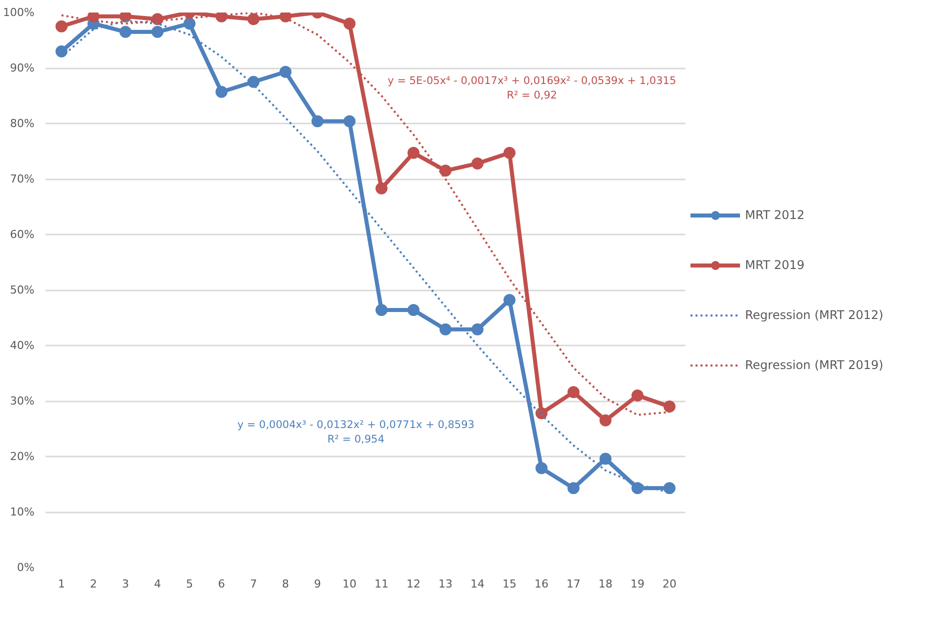 This screenshot has height=625, width=949. What do you see at coordinates (355, 432) in the screenshot?
I see `annotation: y = 0,0004x³ - 0,0132x² + 0,0771x + 0,8593 R² = 0,954` at bounding box center [355, 432].